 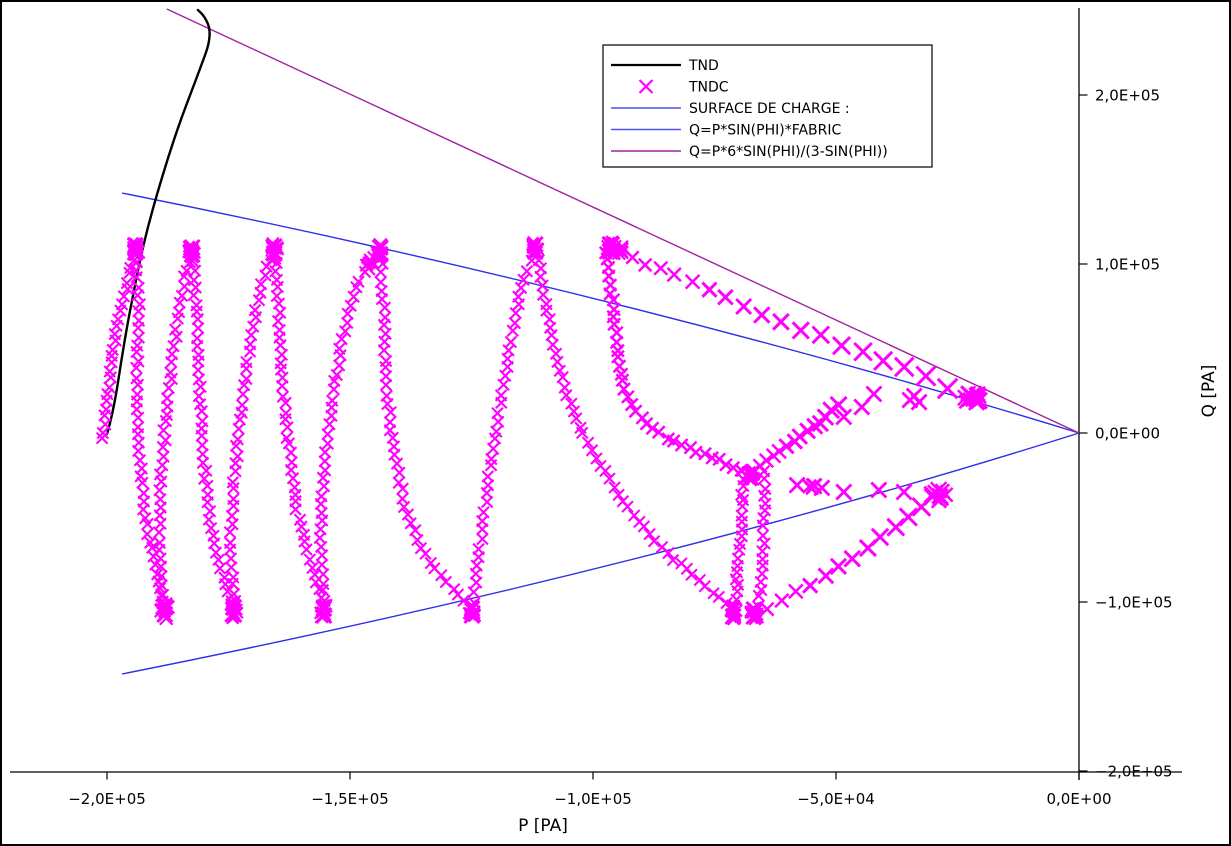 I want to click on legend-label: SURFACE DE CHARGE :, so click(x=769, y=109).